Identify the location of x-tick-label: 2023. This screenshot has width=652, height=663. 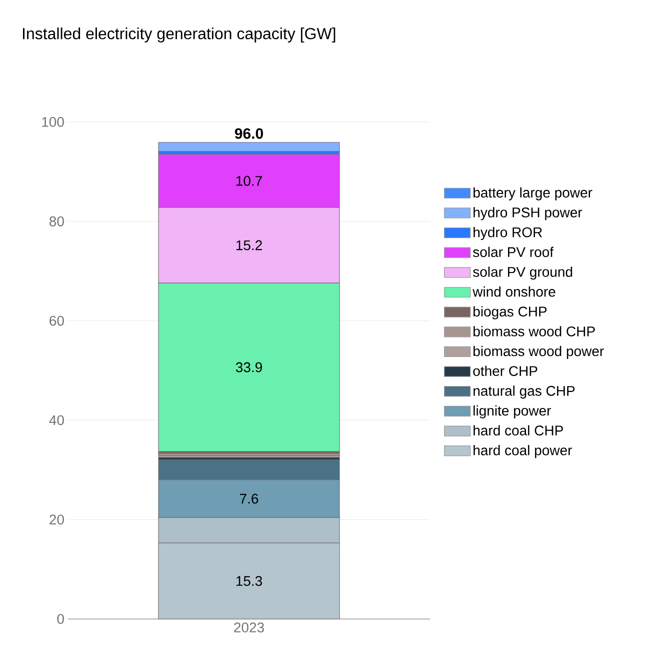
(249, 627).